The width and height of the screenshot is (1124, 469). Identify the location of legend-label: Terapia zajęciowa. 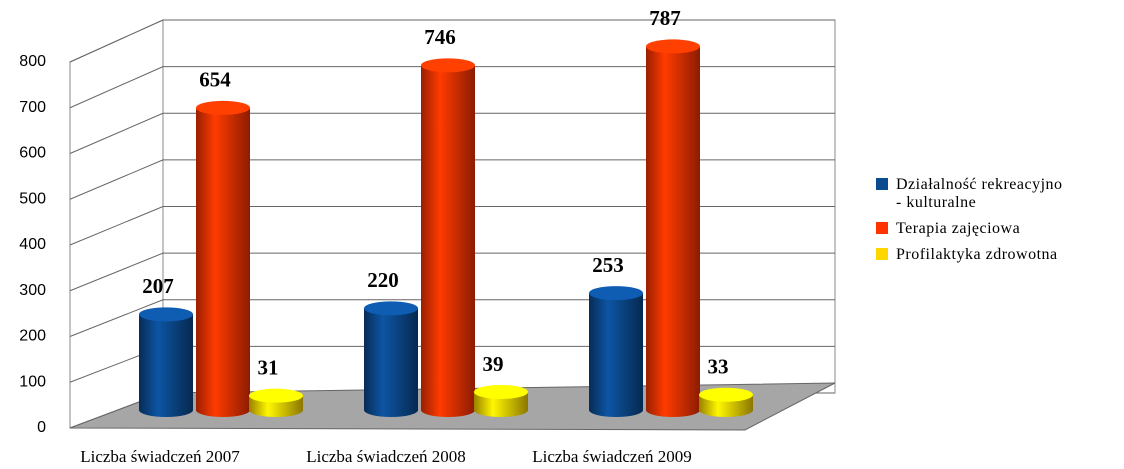
(958, 228).